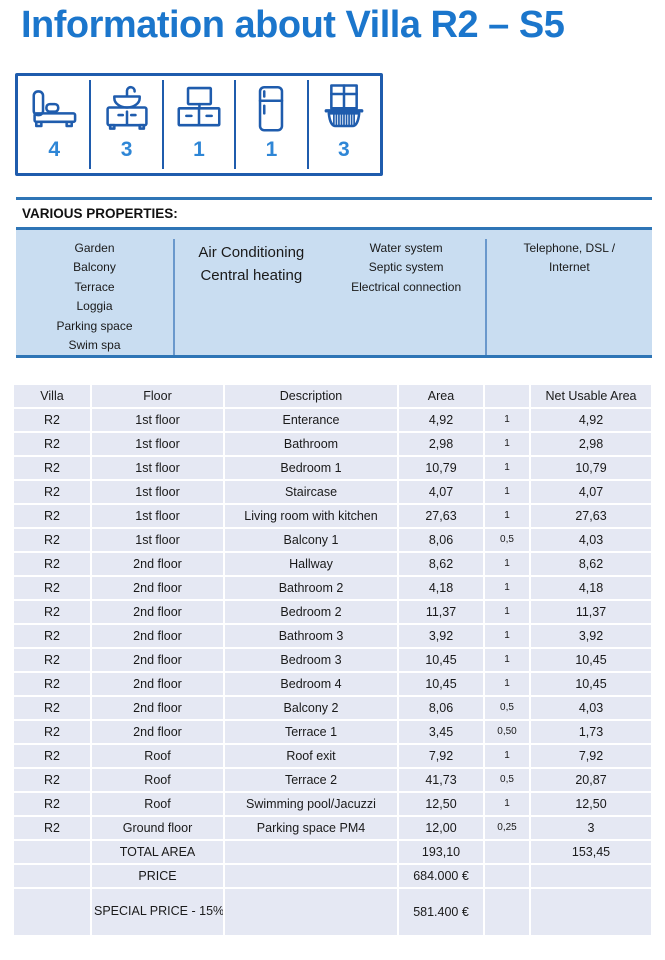 The height and width of the screenshot is (960, 665). I want to click on table-row: R2 2nd floor Bathroom 3 3,92 1 3,92, so click(332, 635).